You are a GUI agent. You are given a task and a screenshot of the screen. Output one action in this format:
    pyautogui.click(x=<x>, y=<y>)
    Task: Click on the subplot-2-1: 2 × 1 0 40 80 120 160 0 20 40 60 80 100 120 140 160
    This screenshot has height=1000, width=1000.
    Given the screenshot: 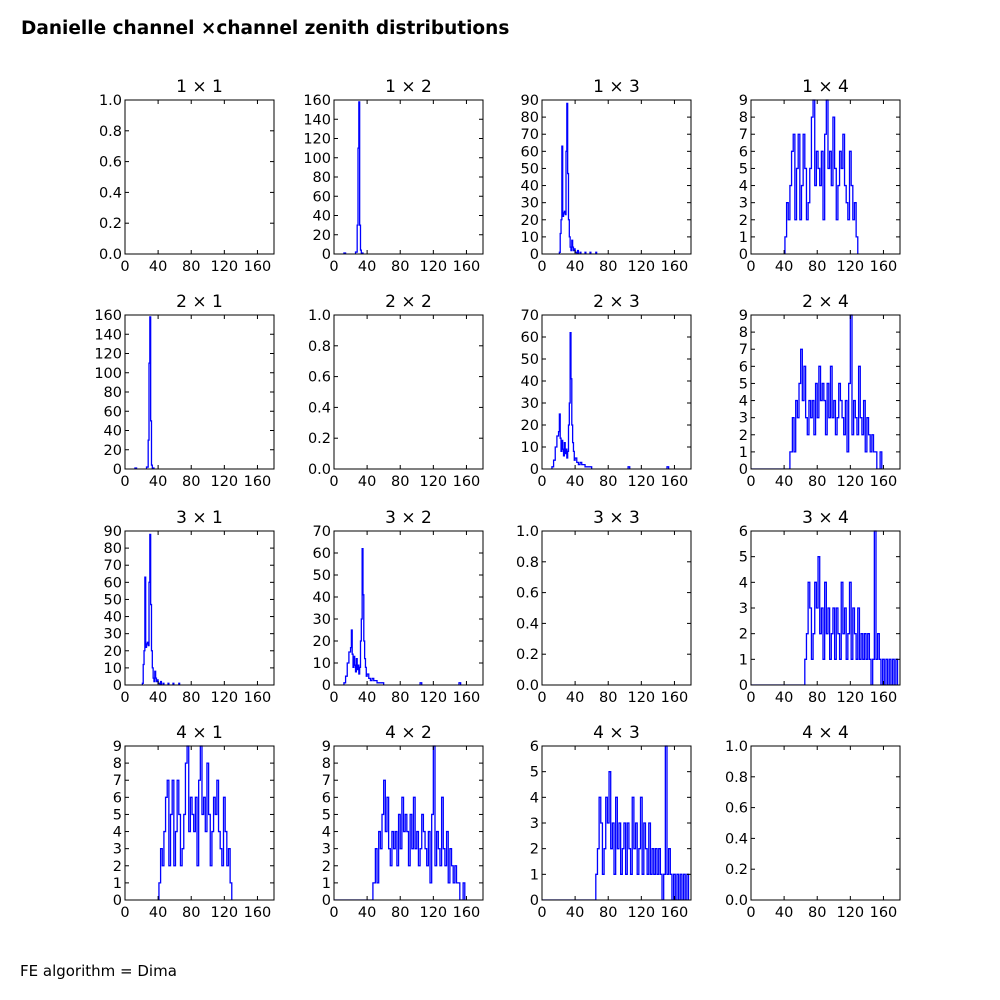 What is the action you would take?
    pyautogui.click(x=184, y=391)
    